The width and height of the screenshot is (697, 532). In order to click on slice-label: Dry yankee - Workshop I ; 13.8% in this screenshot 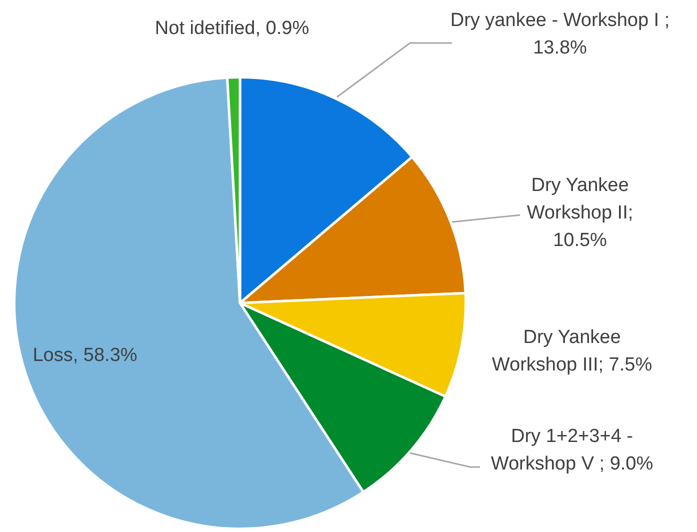, I will do `click(560, 34)`.